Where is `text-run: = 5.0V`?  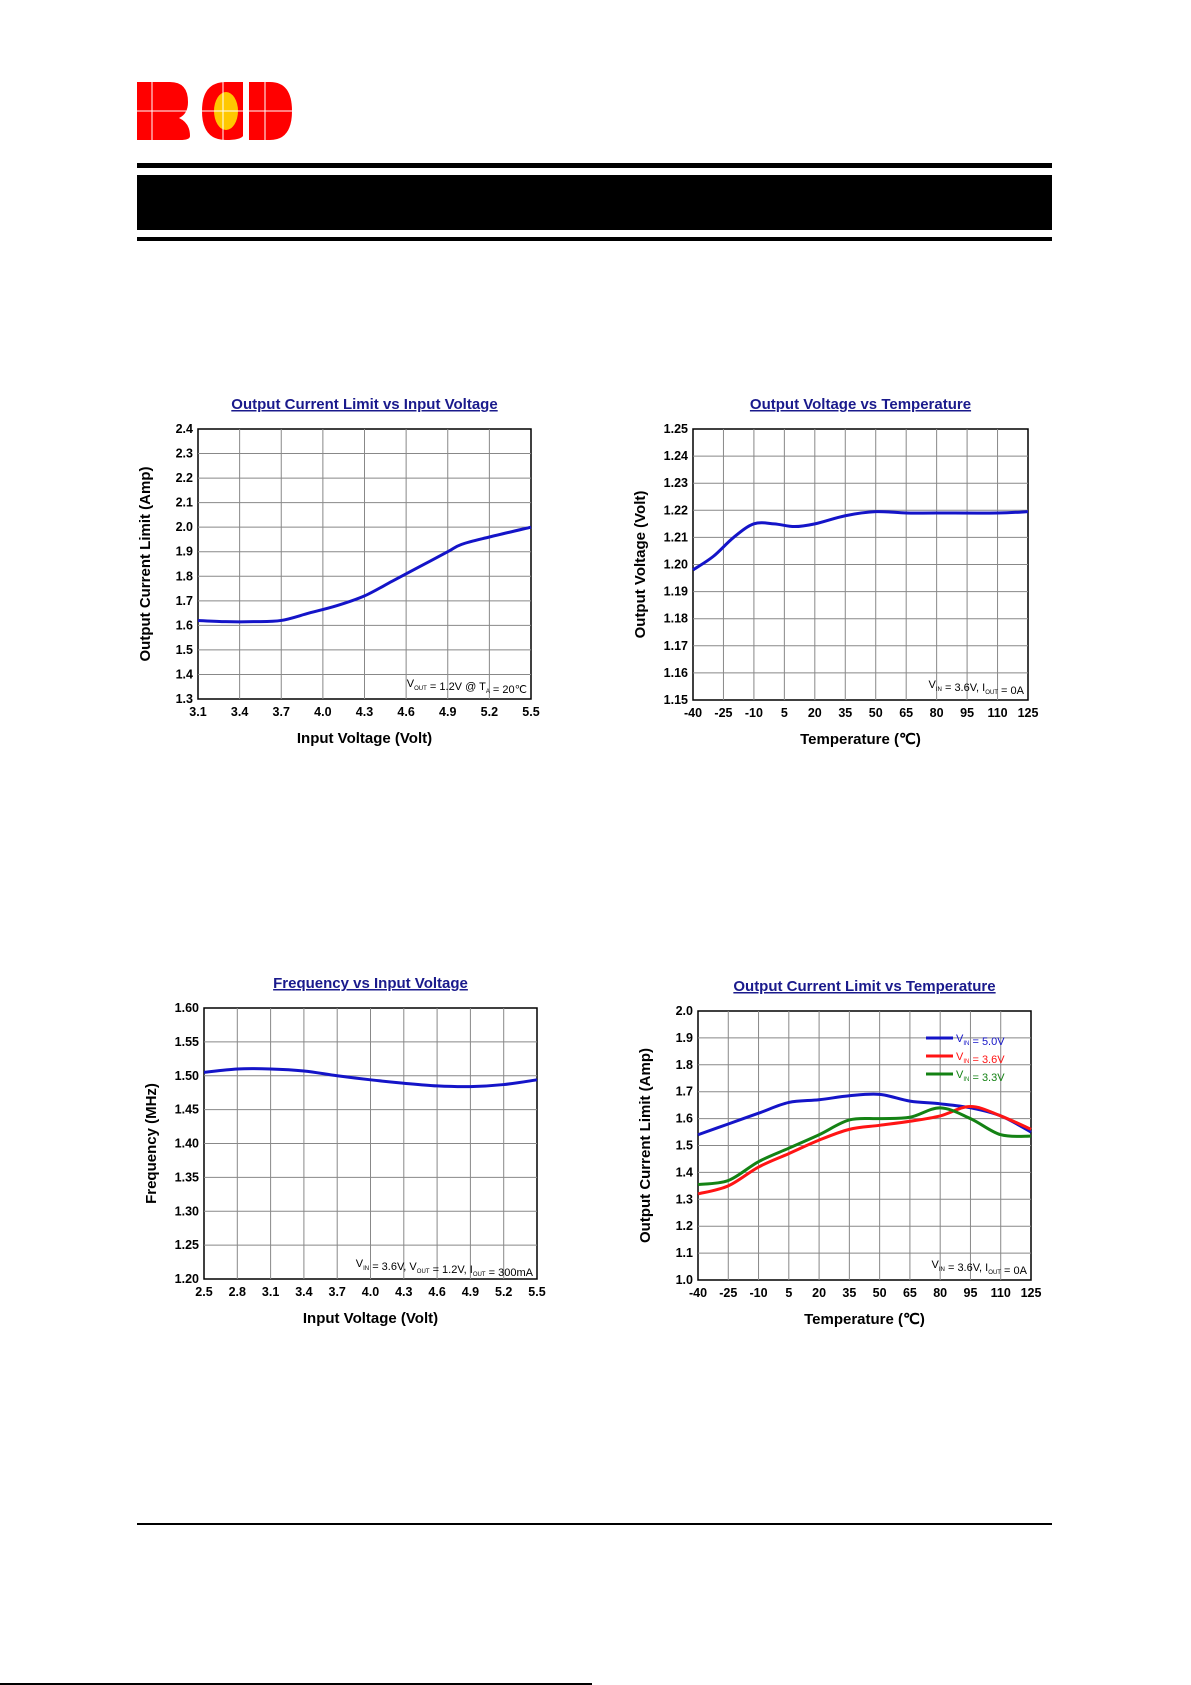
text-run: = 5.0V is located at coordinates (987, 1042).